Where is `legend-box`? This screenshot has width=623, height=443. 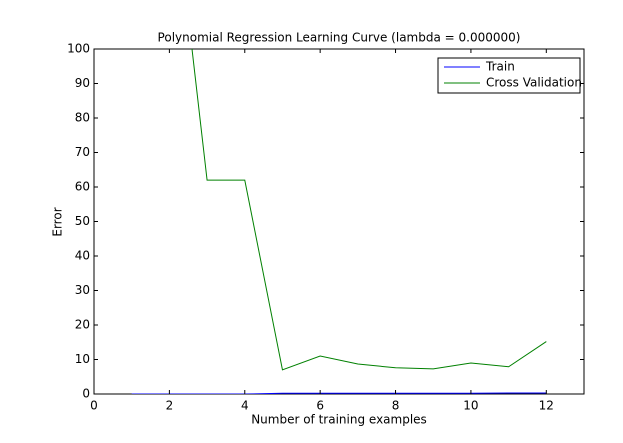 legend-box is located at coordinates (509, 75).